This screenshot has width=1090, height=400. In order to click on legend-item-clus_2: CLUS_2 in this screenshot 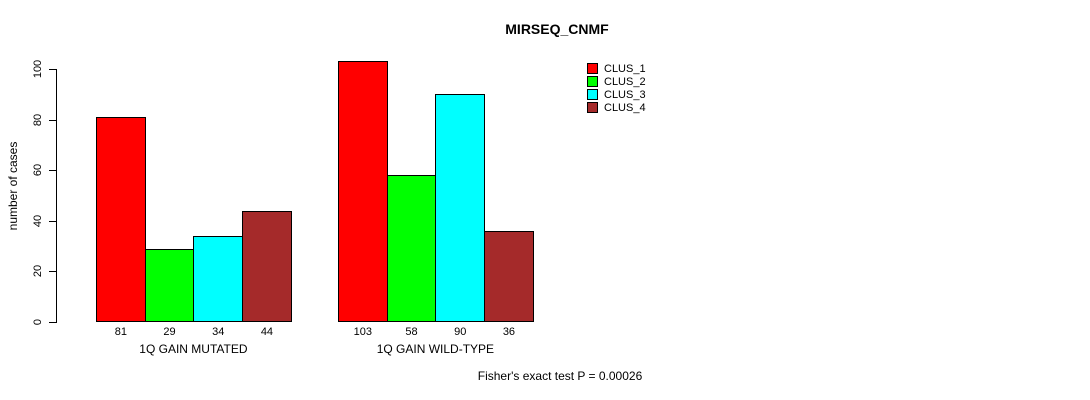, I will do `click(616, 81)`.